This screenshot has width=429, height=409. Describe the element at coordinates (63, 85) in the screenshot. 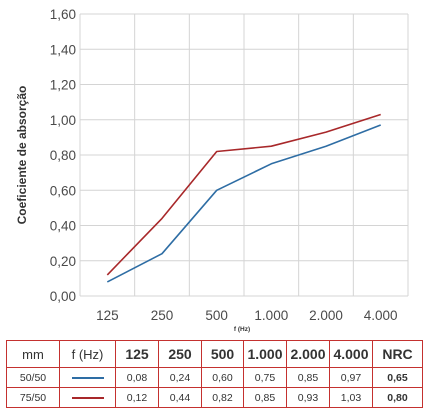

I see `y-tick-label: 1,20` at that location.